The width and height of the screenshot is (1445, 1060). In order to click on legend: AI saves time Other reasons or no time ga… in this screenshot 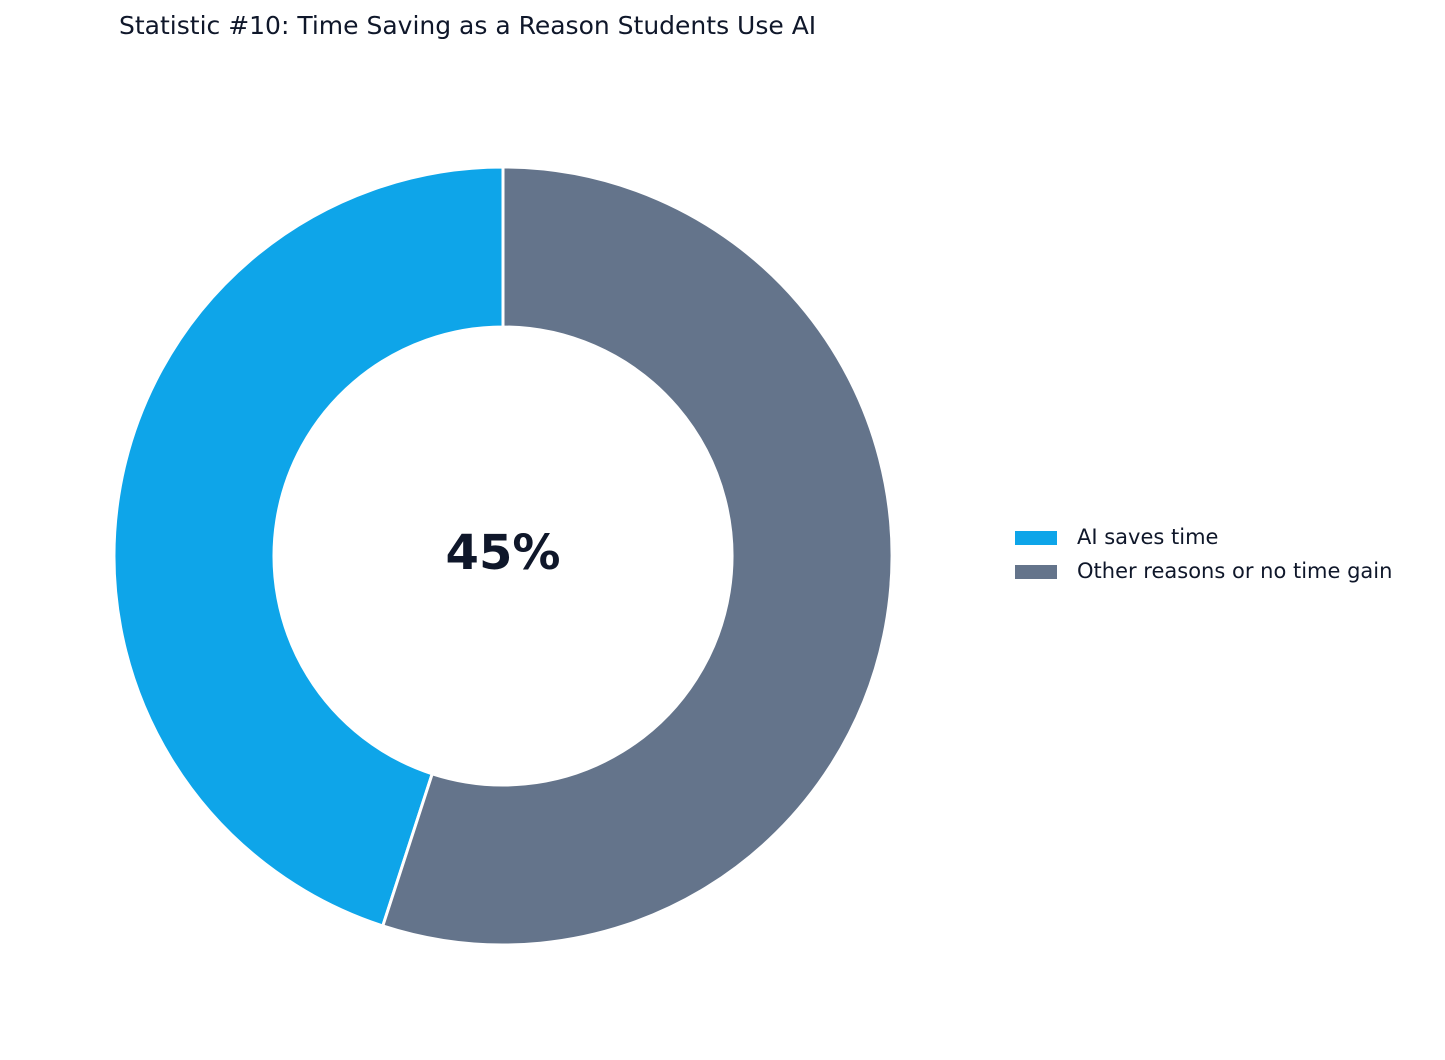, I will do `click(1203, 554)`.